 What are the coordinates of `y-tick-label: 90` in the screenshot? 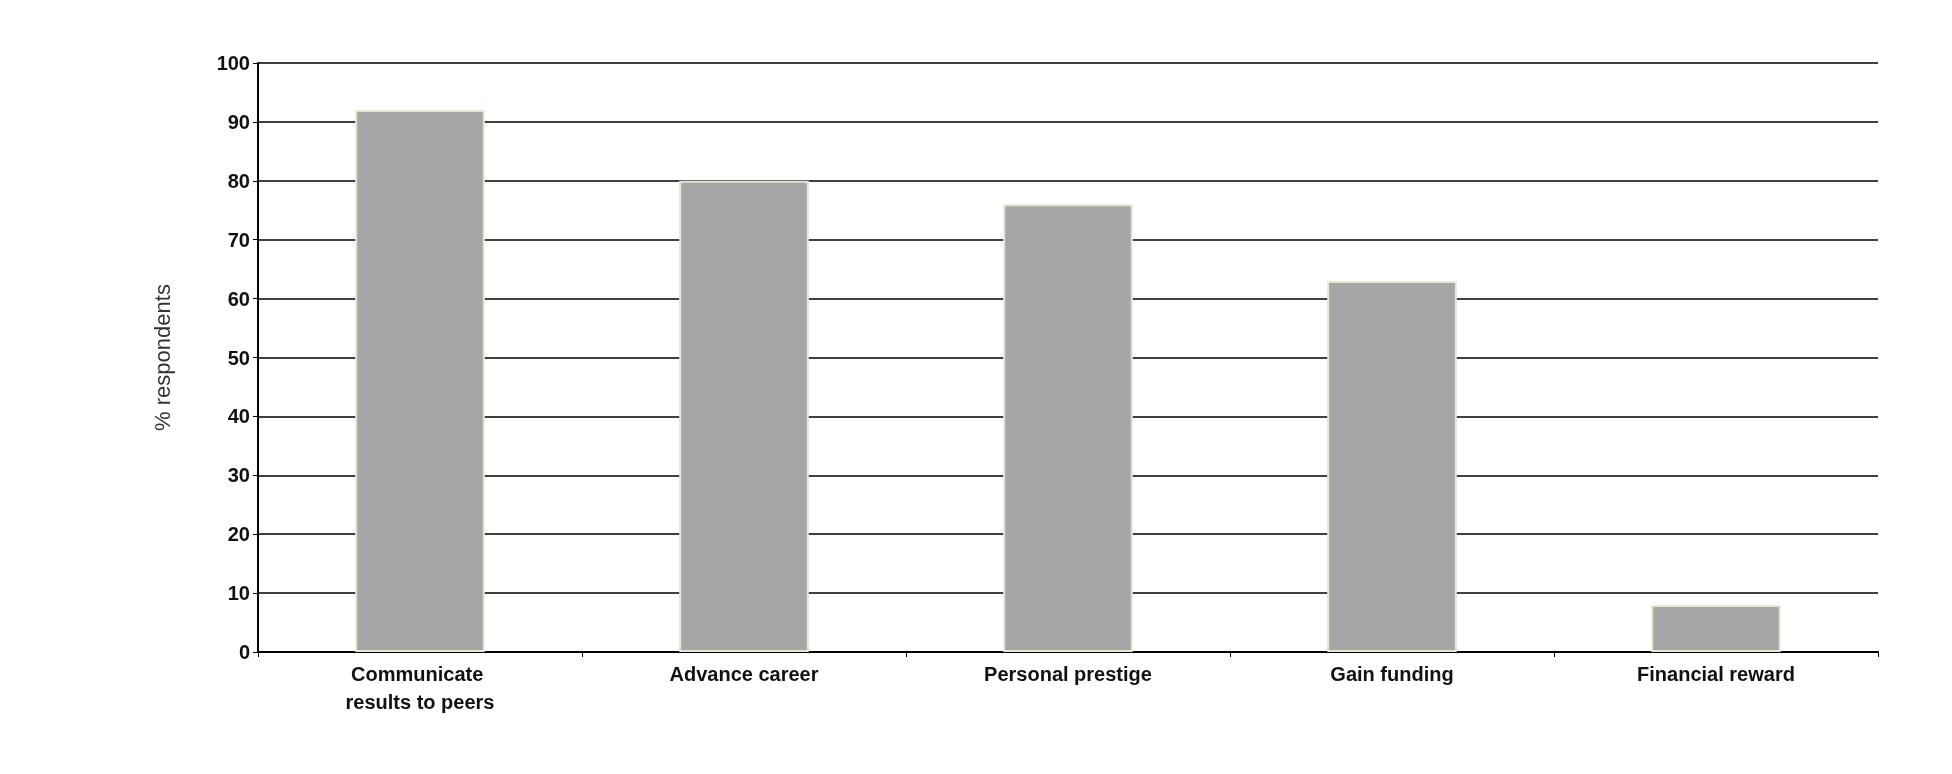 It's located at (238, 121).